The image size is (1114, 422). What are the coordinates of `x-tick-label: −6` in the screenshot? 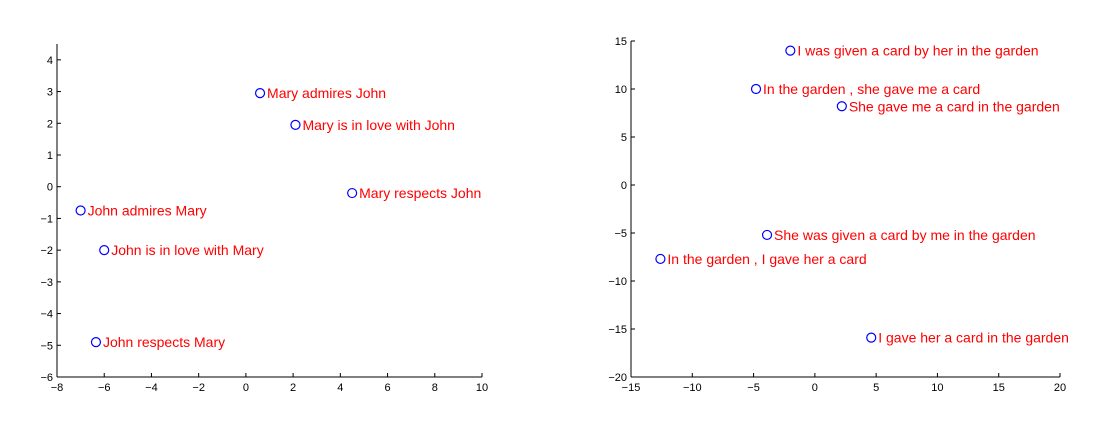 It's located at (104, 388).